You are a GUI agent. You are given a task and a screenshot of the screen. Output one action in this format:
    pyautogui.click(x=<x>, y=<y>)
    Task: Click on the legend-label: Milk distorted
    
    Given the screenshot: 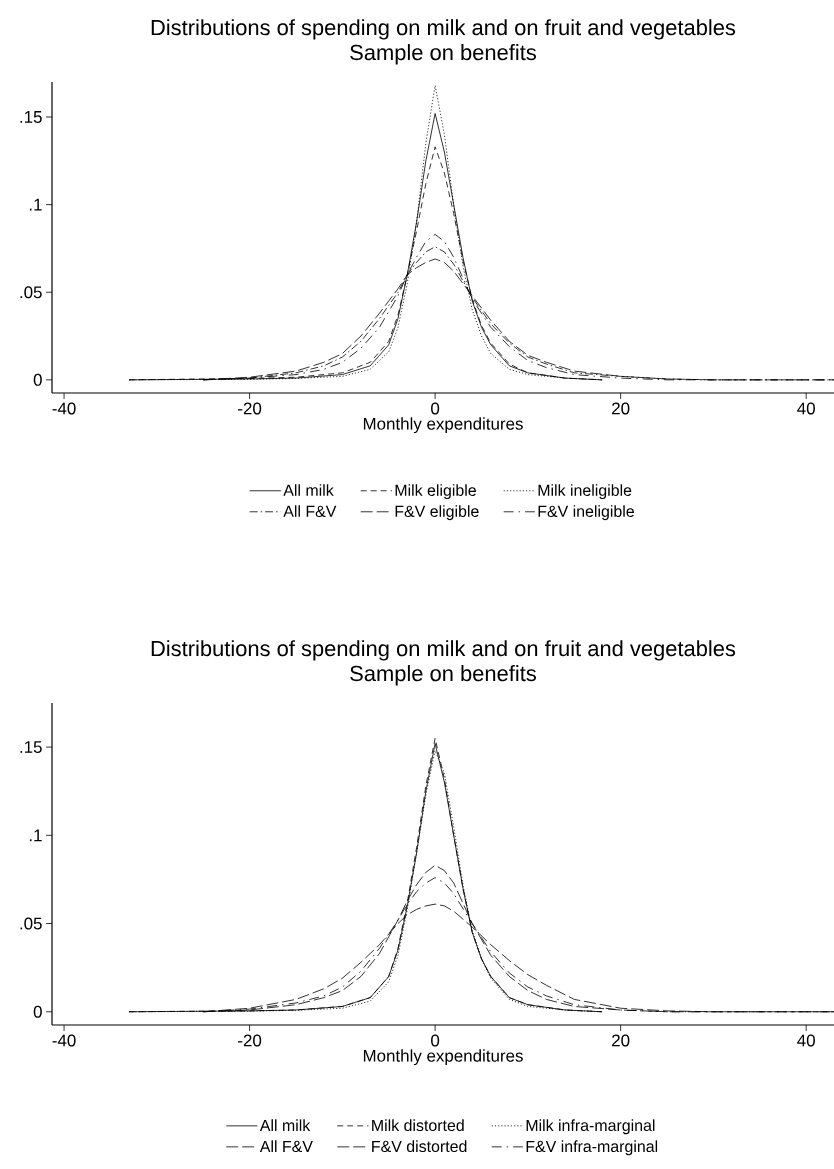 What is the action you would take?
    pyautogui.click(x=418, y=1125)
    